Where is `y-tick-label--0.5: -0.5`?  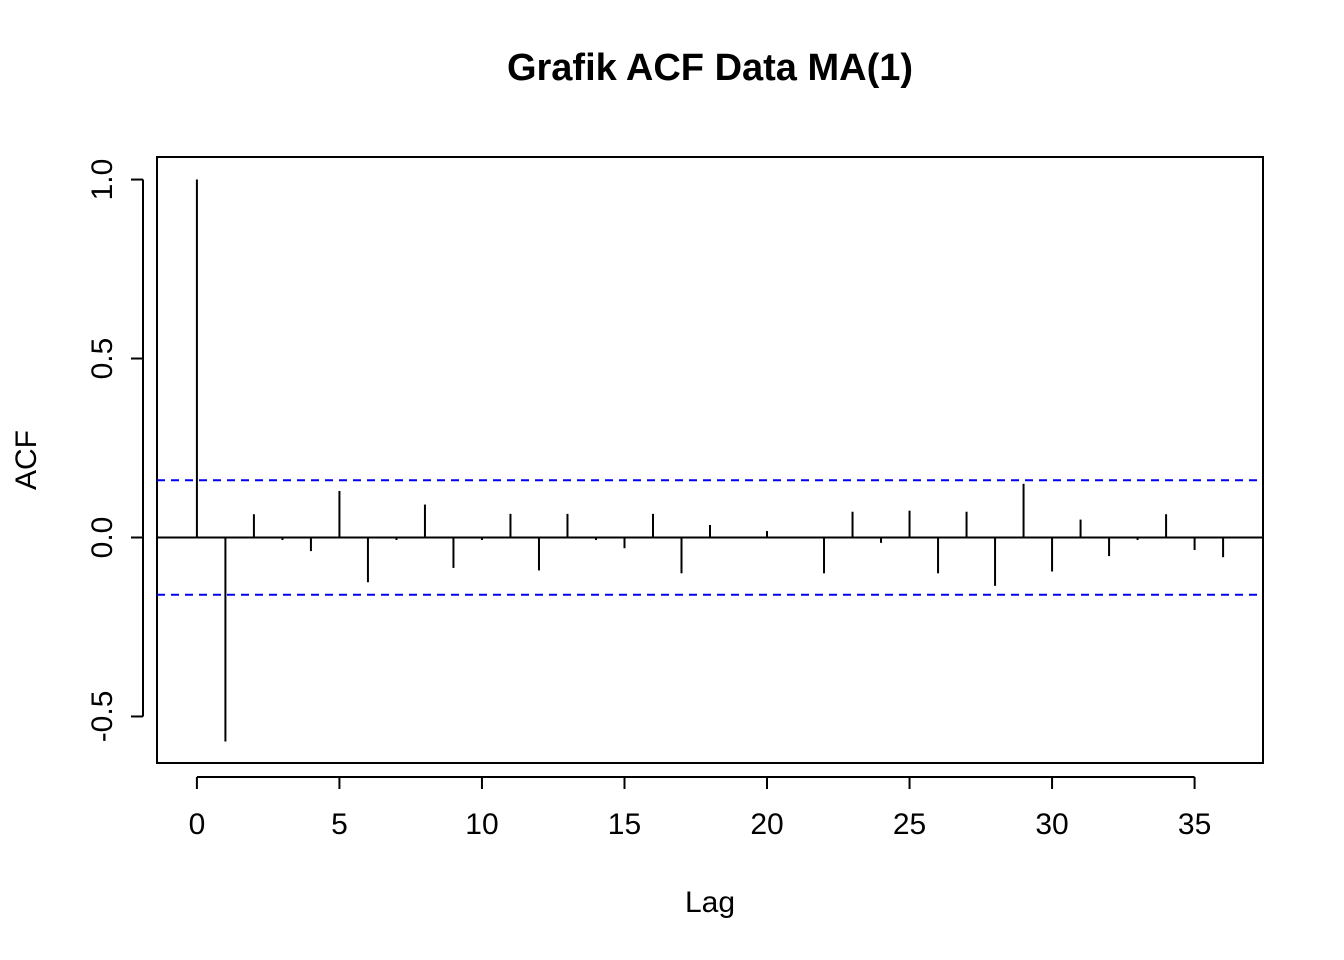
y-tick-label--0.5: -0.5 is located at coordinates (102, 717).